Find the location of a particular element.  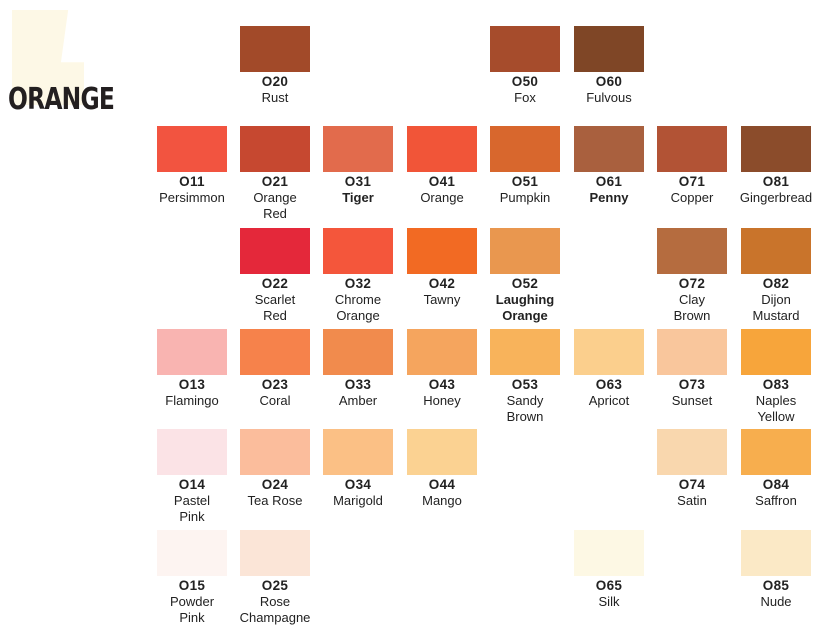

color-label: O83 Naples Yellow is located at coordinates (775, 401).